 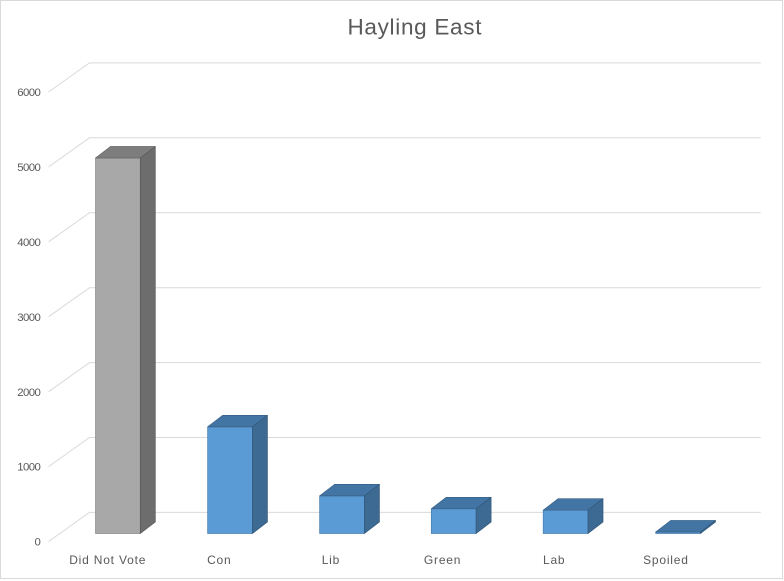 What do you see at coordinates (554, 560) in the screenshot?
I see `svg-text: Lab` at bounding box center [554, 560].